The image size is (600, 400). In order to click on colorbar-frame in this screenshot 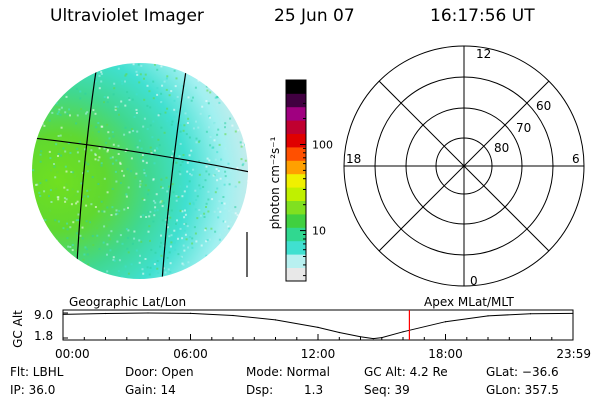, I will do `click(296, 180)`.